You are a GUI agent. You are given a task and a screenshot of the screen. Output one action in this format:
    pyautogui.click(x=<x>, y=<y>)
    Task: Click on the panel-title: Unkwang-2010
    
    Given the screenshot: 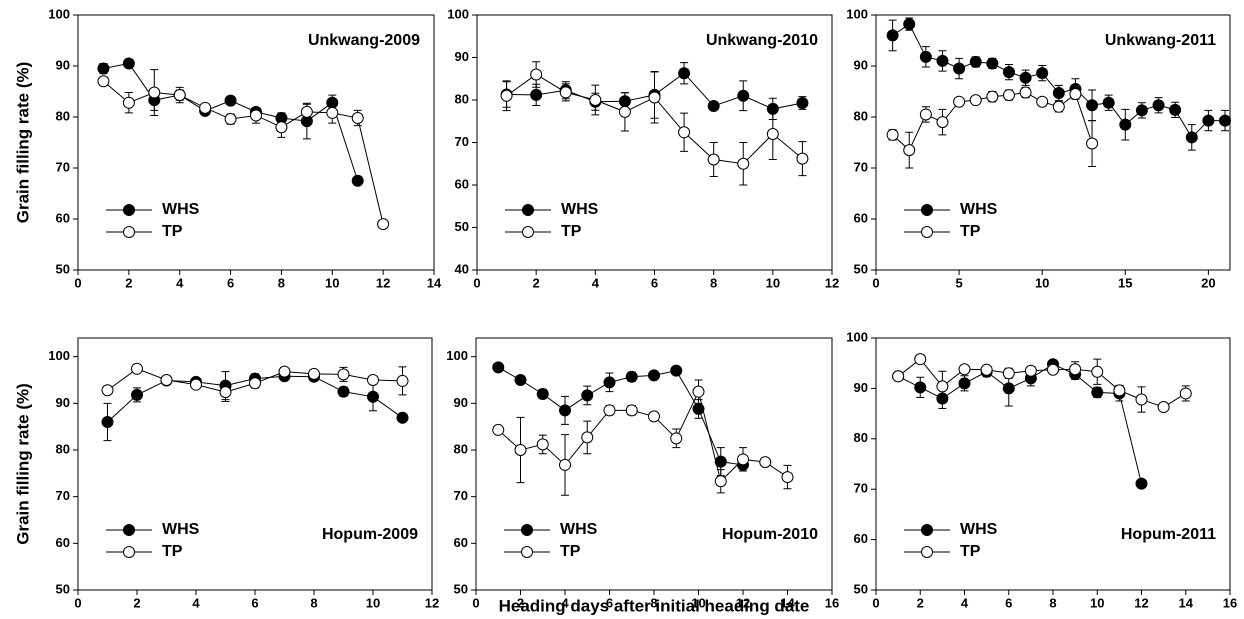 What is the action you would take?
    pyautogui.click(x=762, y=40)
    